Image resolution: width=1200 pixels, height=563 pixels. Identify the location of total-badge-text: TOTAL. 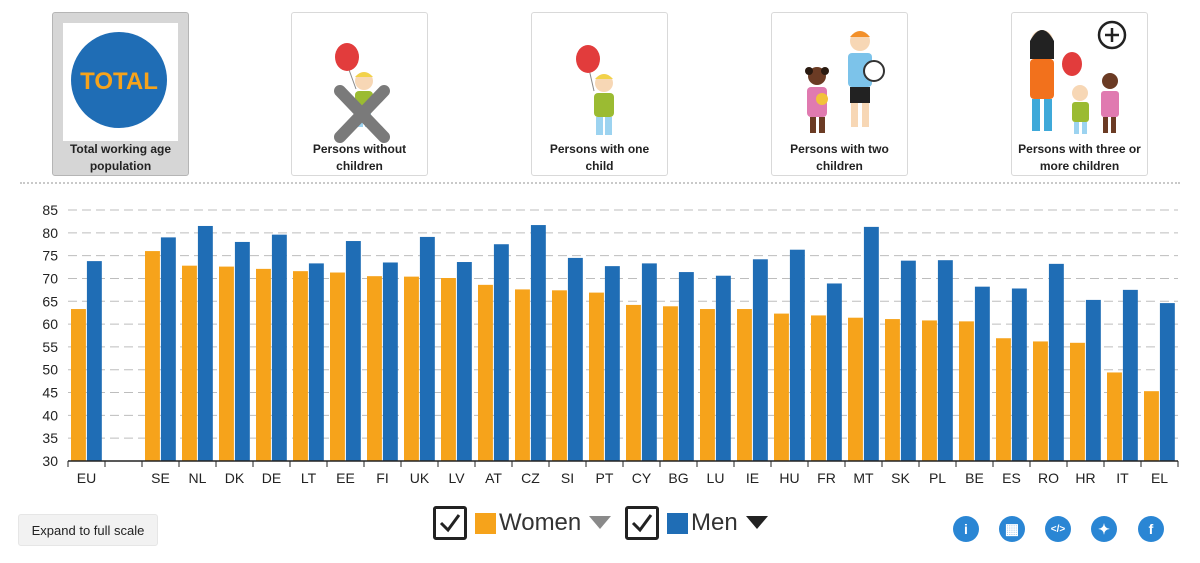
(119, 81).